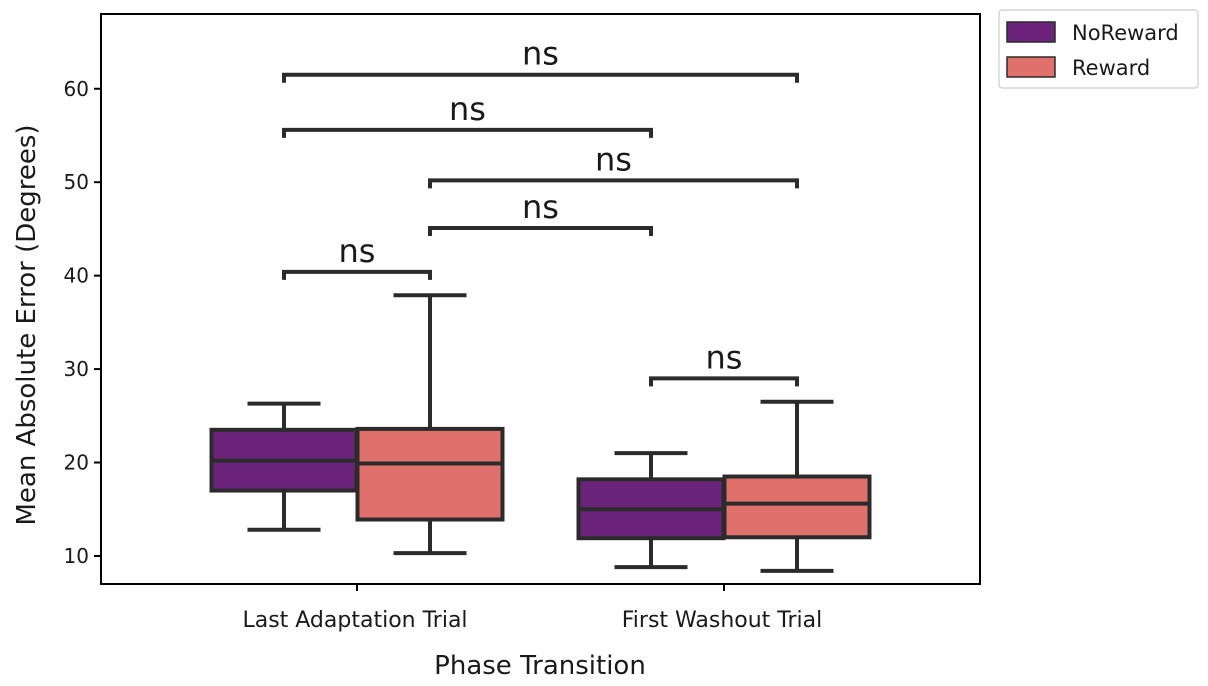 The image size is (1208, 686). Describe the element at coordinates (1031, 32) in the screenshot. I see `legend-swatch-noreward` at that location.